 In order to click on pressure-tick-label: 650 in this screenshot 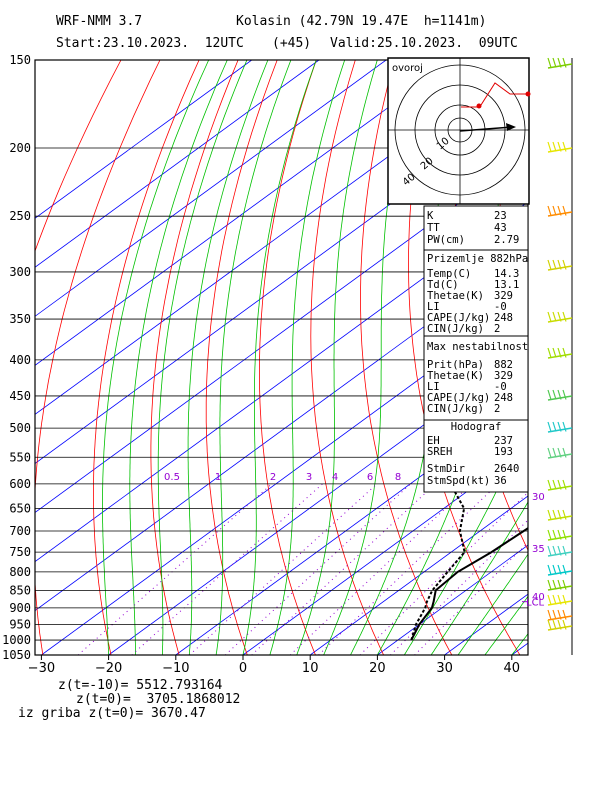, I will do `click(20, 508)`.